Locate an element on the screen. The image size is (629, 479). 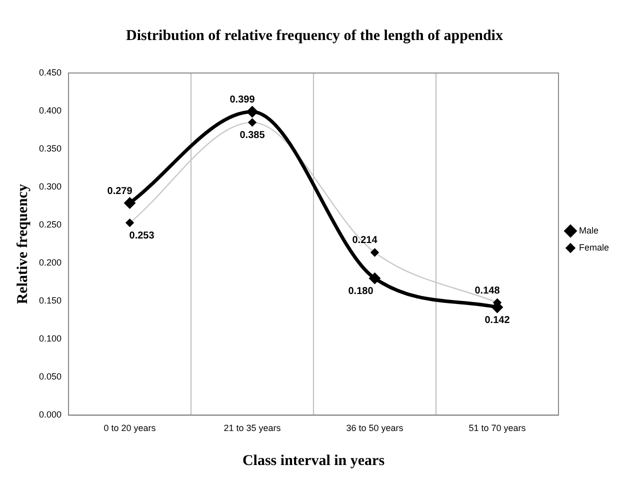
data-label: 0.279 is located at coordinates (120, 191).